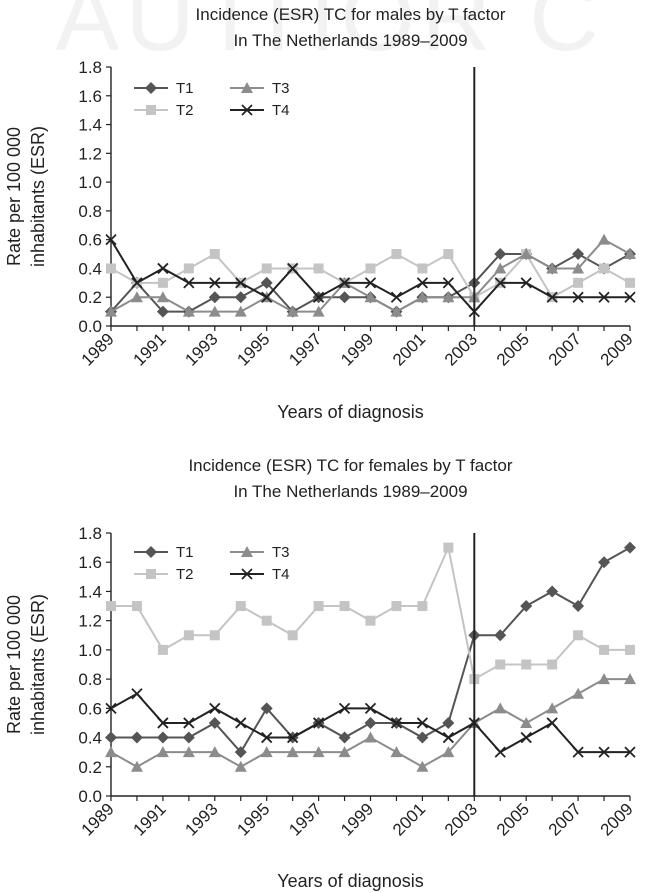  I want to click on legend-marker-t1, so click(151, 552).